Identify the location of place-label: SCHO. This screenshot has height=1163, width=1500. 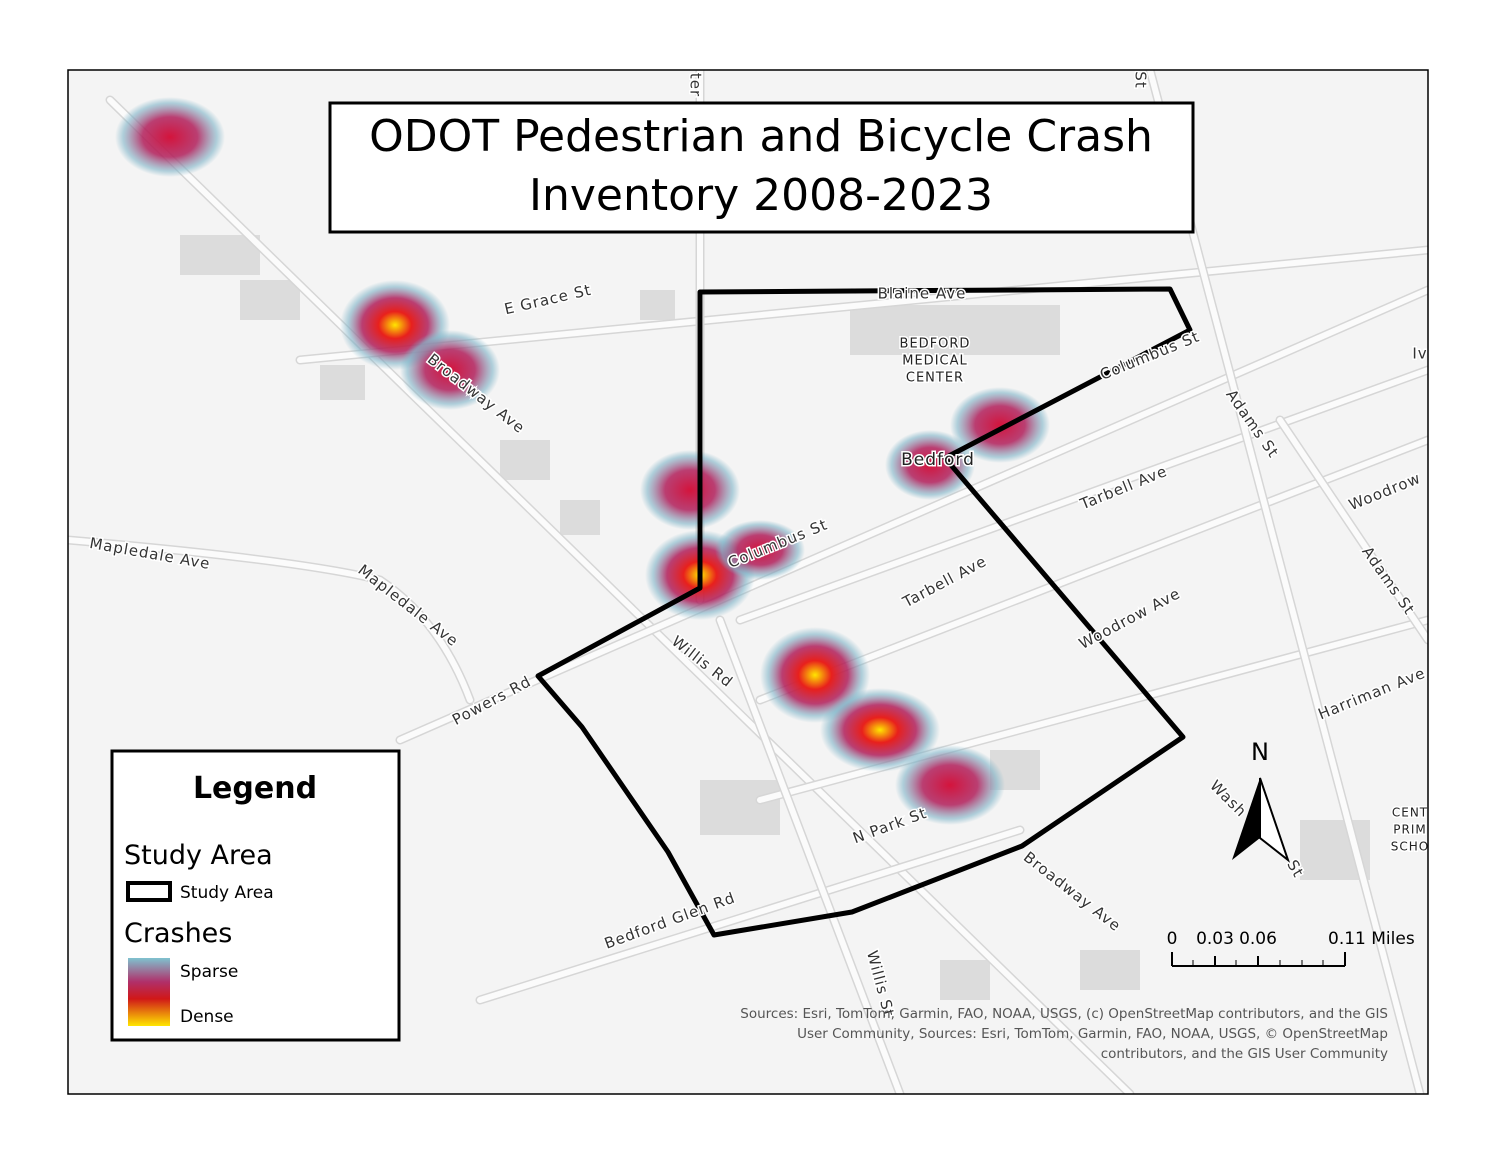
(1410, 847).